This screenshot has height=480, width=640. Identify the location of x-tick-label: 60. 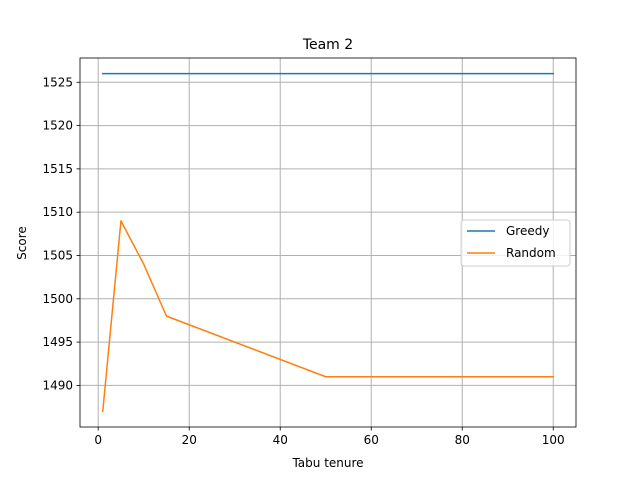
(371, 440).